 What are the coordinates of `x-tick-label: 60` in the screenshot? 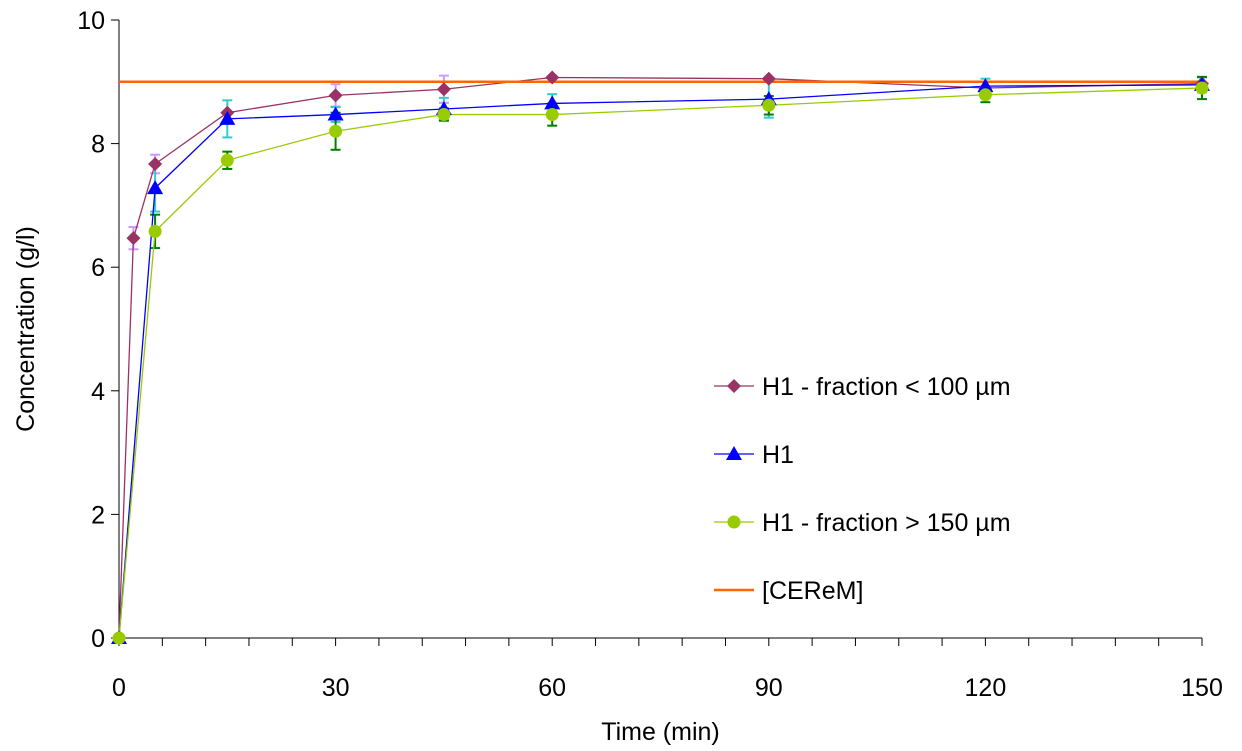 It's located at (552, 688).